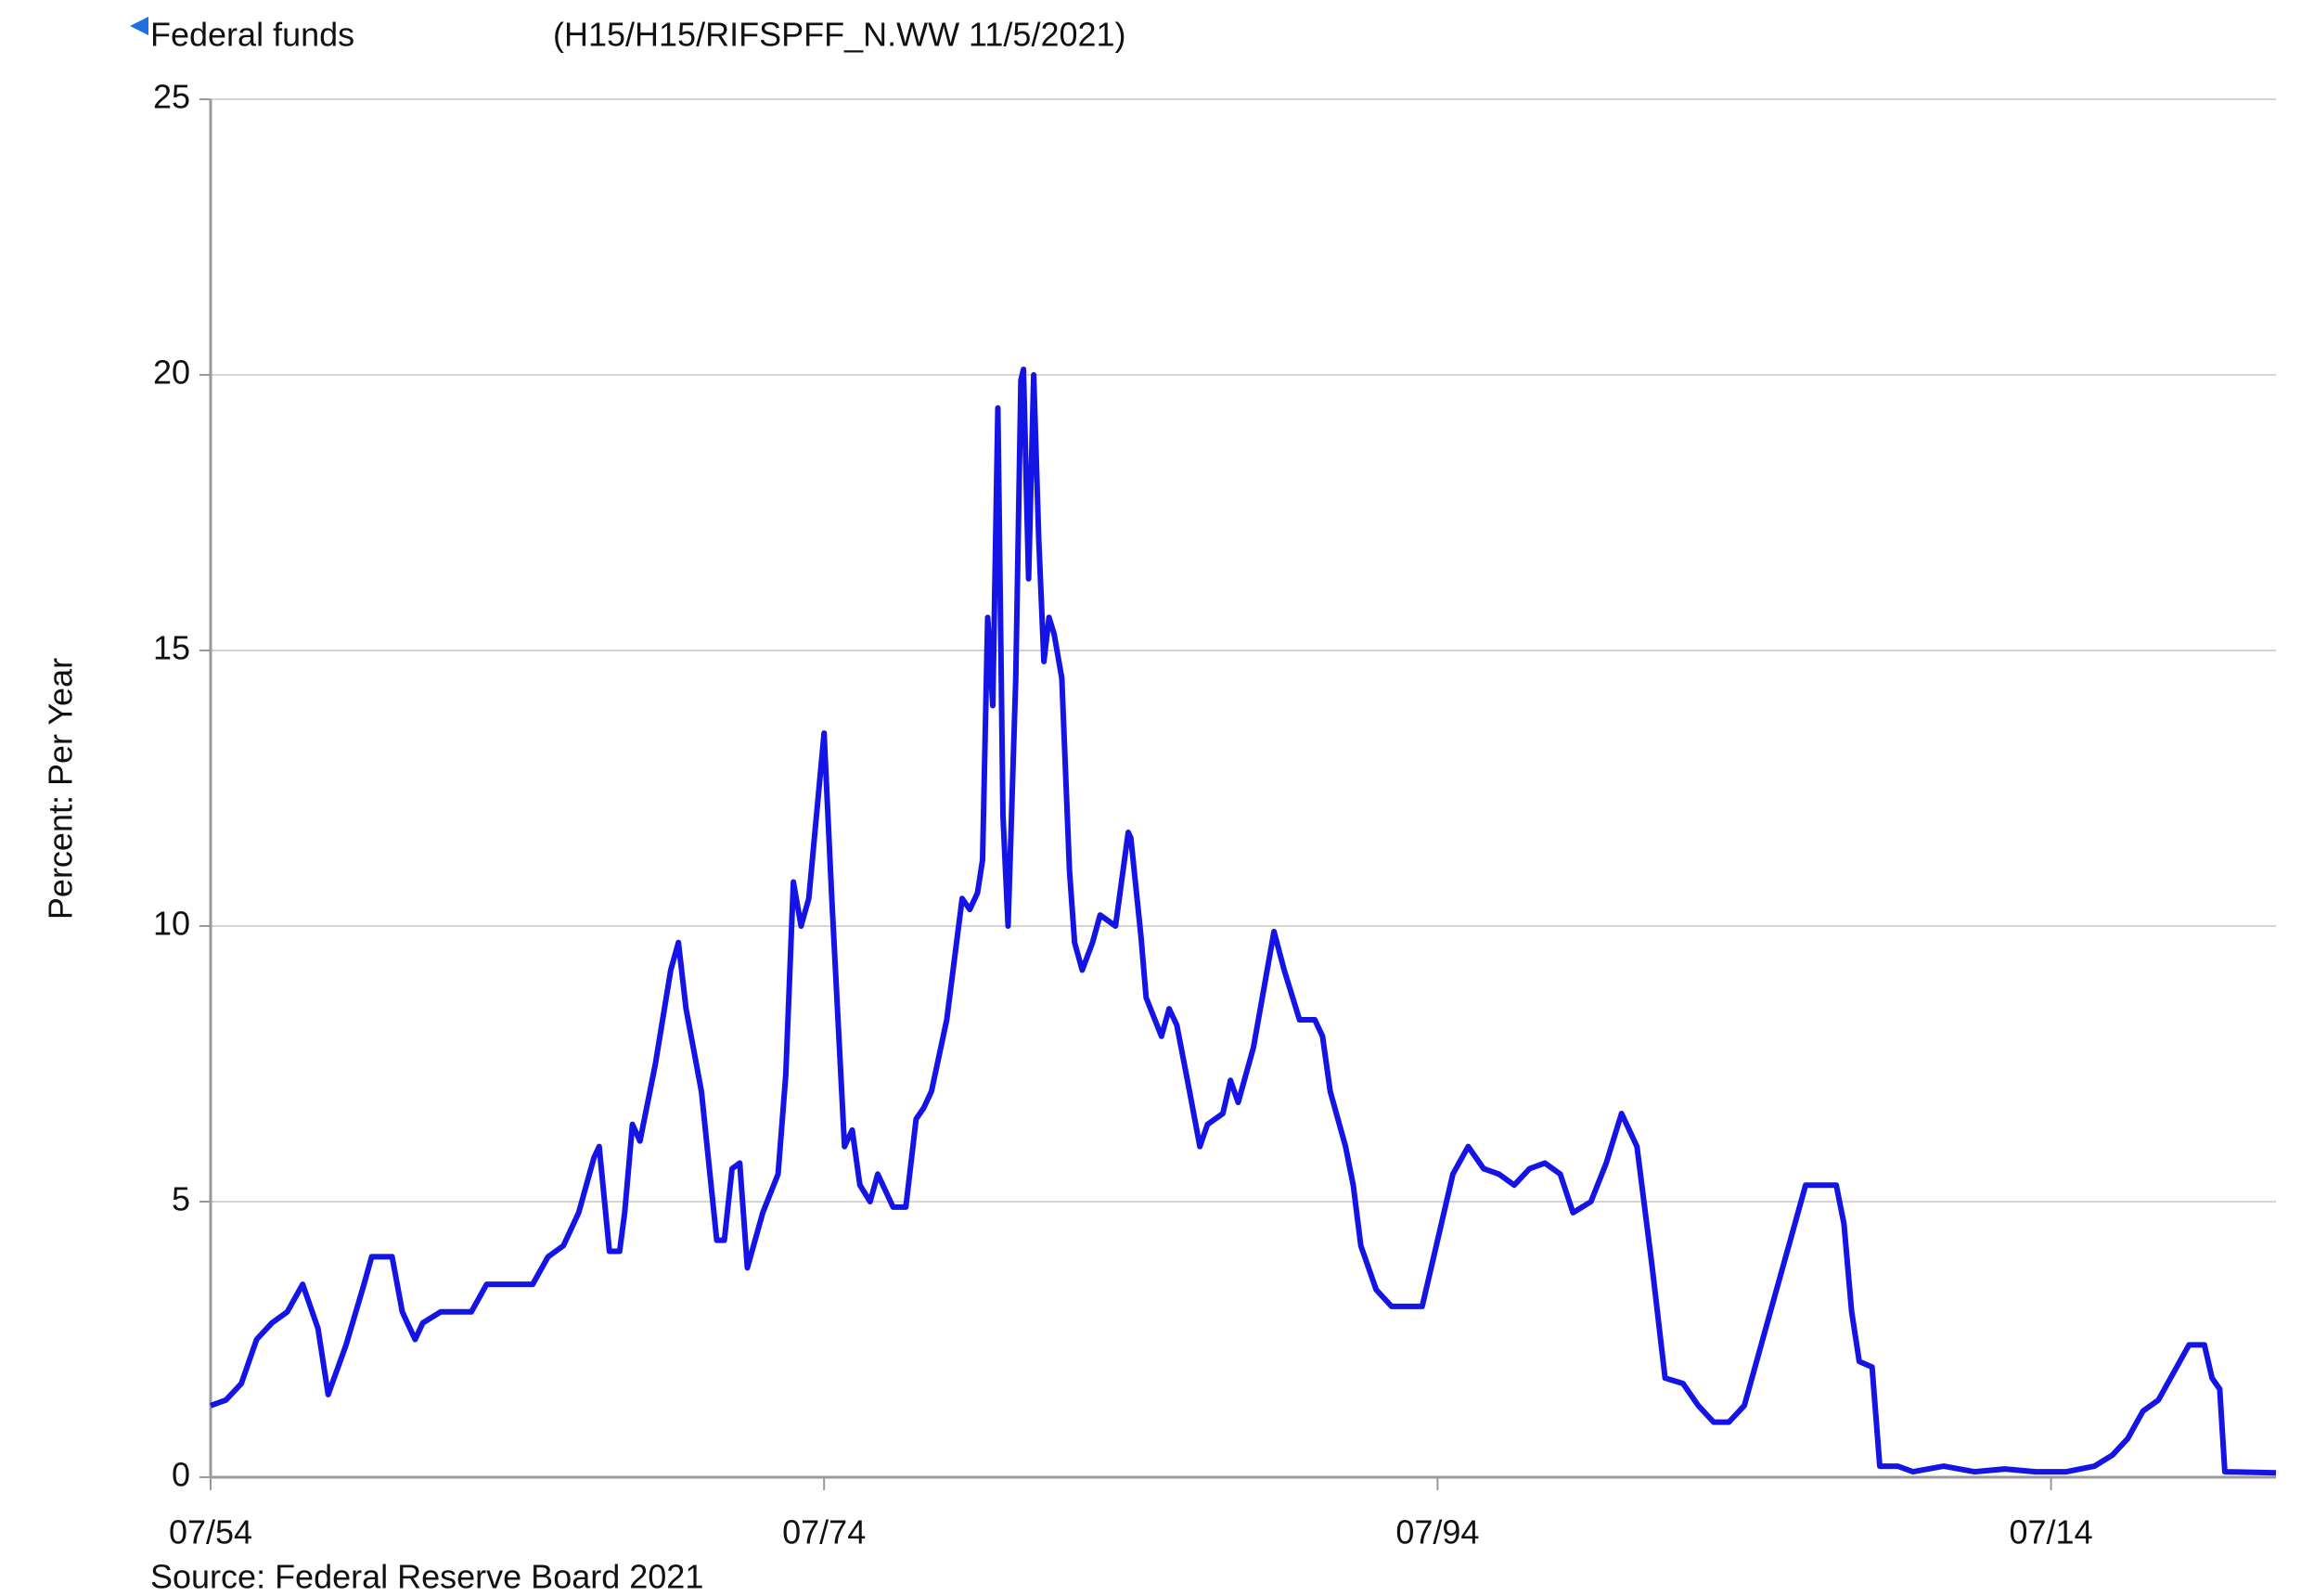 The image size is (2301, 1596). I want to click on subtitle: (H15/H15/RIFSPFF_N.WW 11/5/2021), so click(840, 35).